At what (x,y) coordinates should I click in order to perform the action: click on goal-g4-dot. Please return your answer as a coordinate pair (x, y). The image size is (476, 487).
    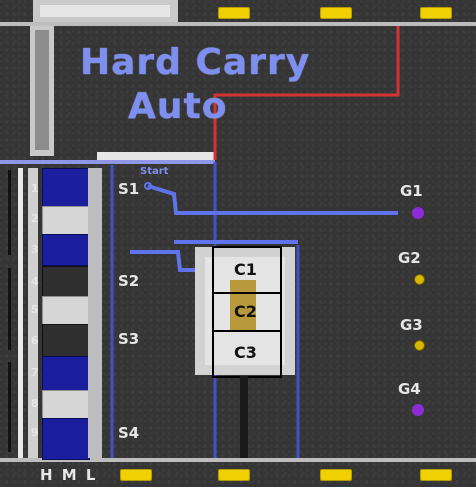
    Looking at the image, I should click on (418, 410).